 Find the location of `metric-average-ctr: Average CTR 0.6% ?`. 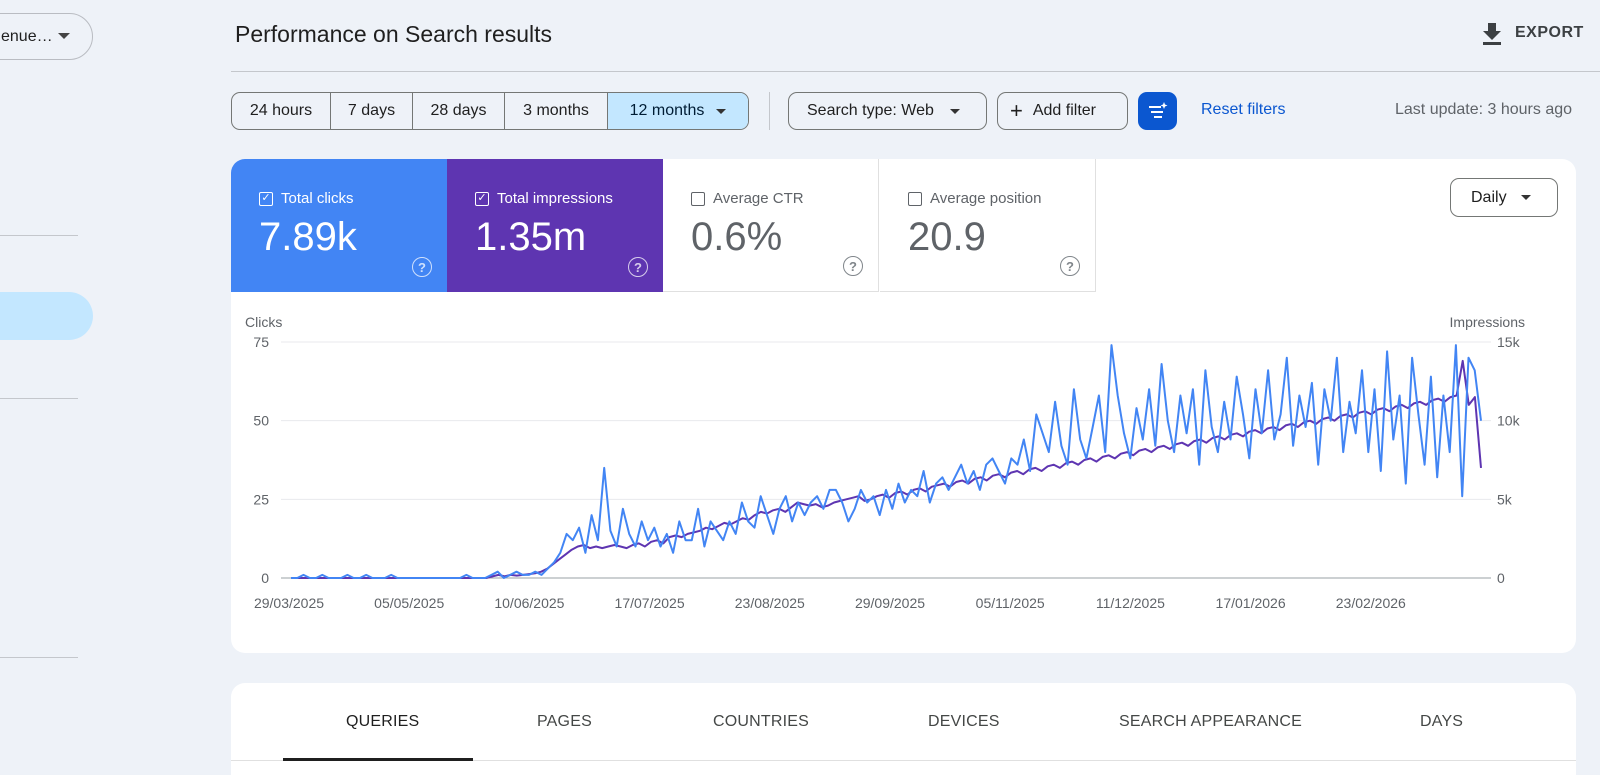

metric-average-ctr: Average CTR 0.6% ? is located at coordinates (771, 225).